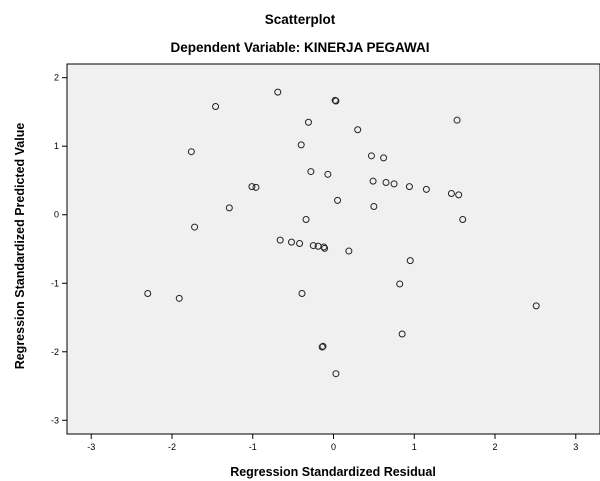 The width and height of the screenshot is (600, 481). I want to click on y-tick-label: 2, so click(56, 78).